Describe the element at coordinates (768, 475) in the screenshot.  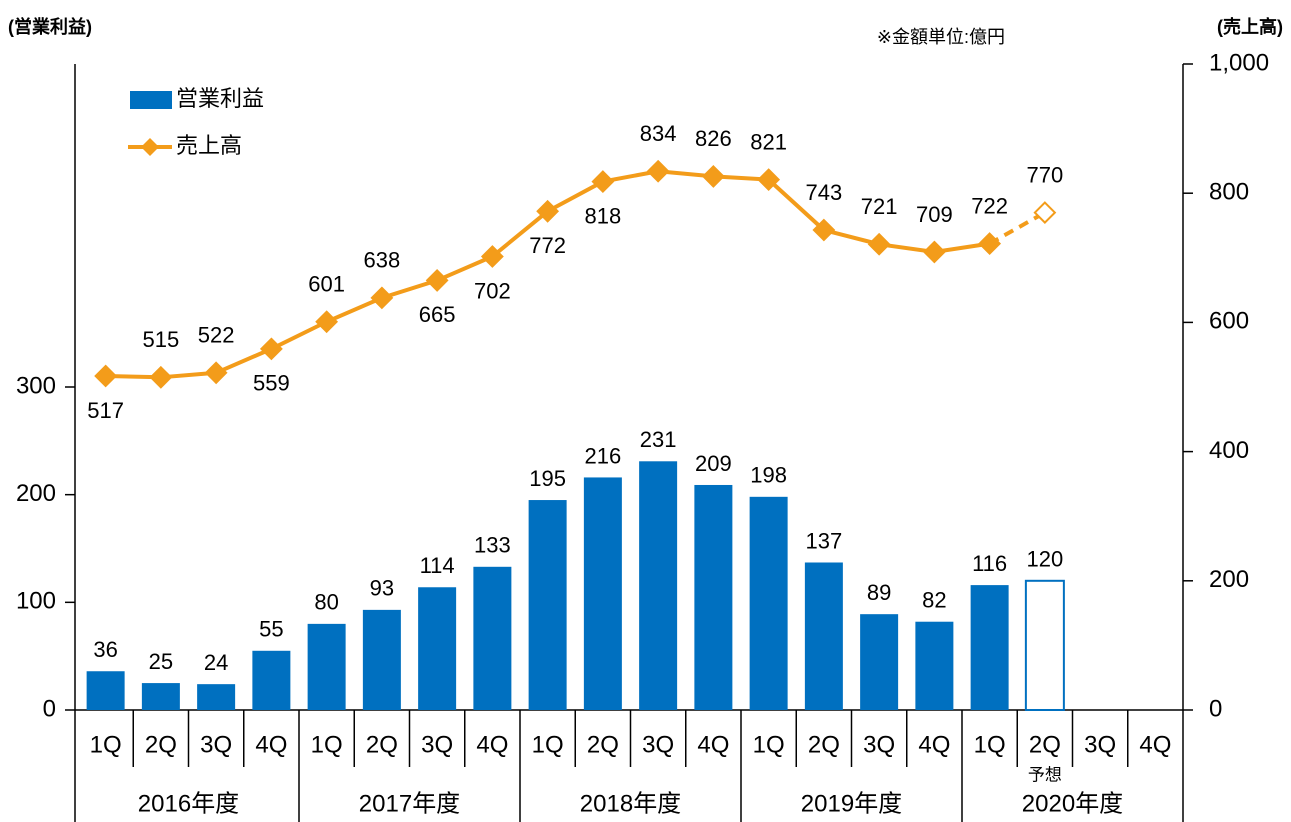
I see `bar-value-label: 198` at that location.